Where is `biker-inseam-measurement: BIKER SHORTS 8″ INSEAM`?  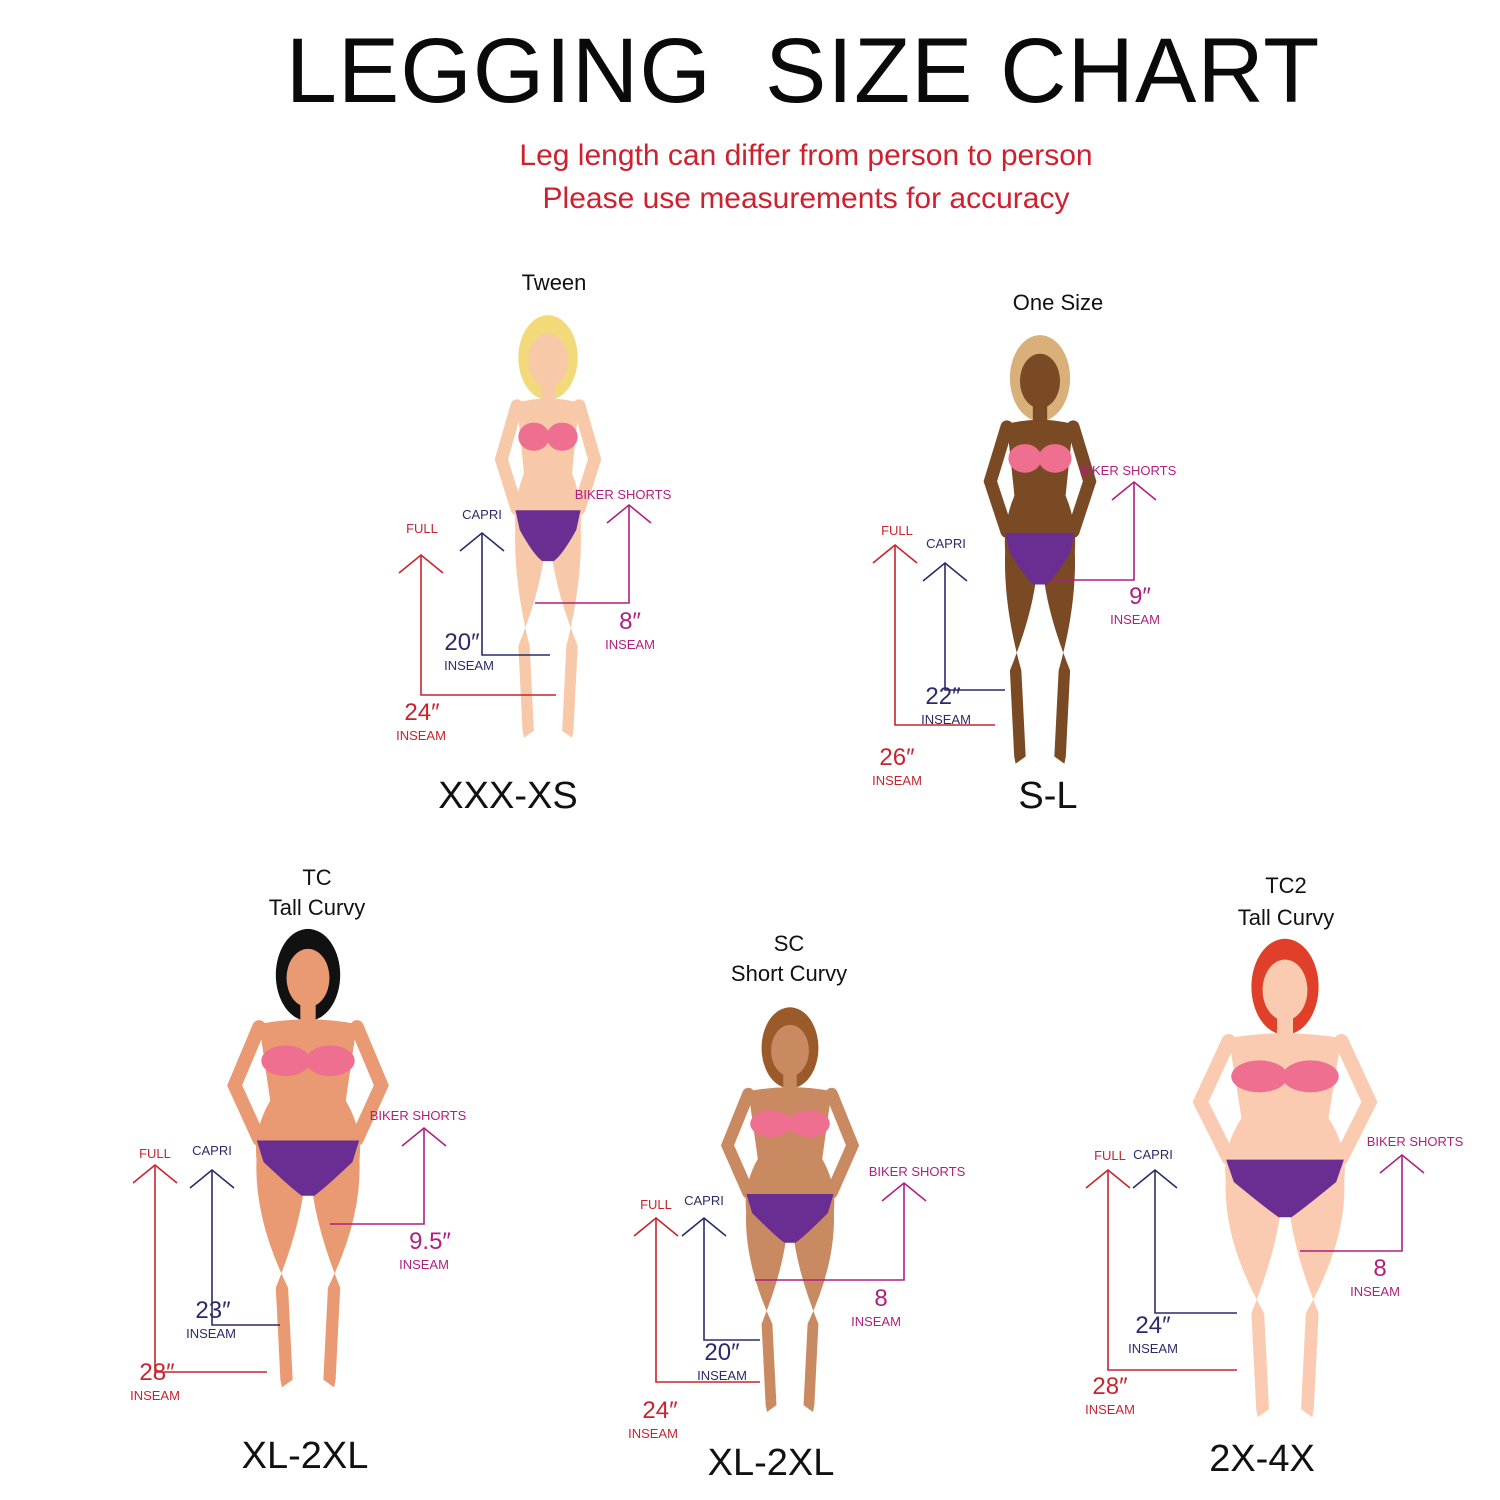
biker-inseam-measurement: BIKER SHORTS 8″ INSEAM is located at coordinates (603, 569).